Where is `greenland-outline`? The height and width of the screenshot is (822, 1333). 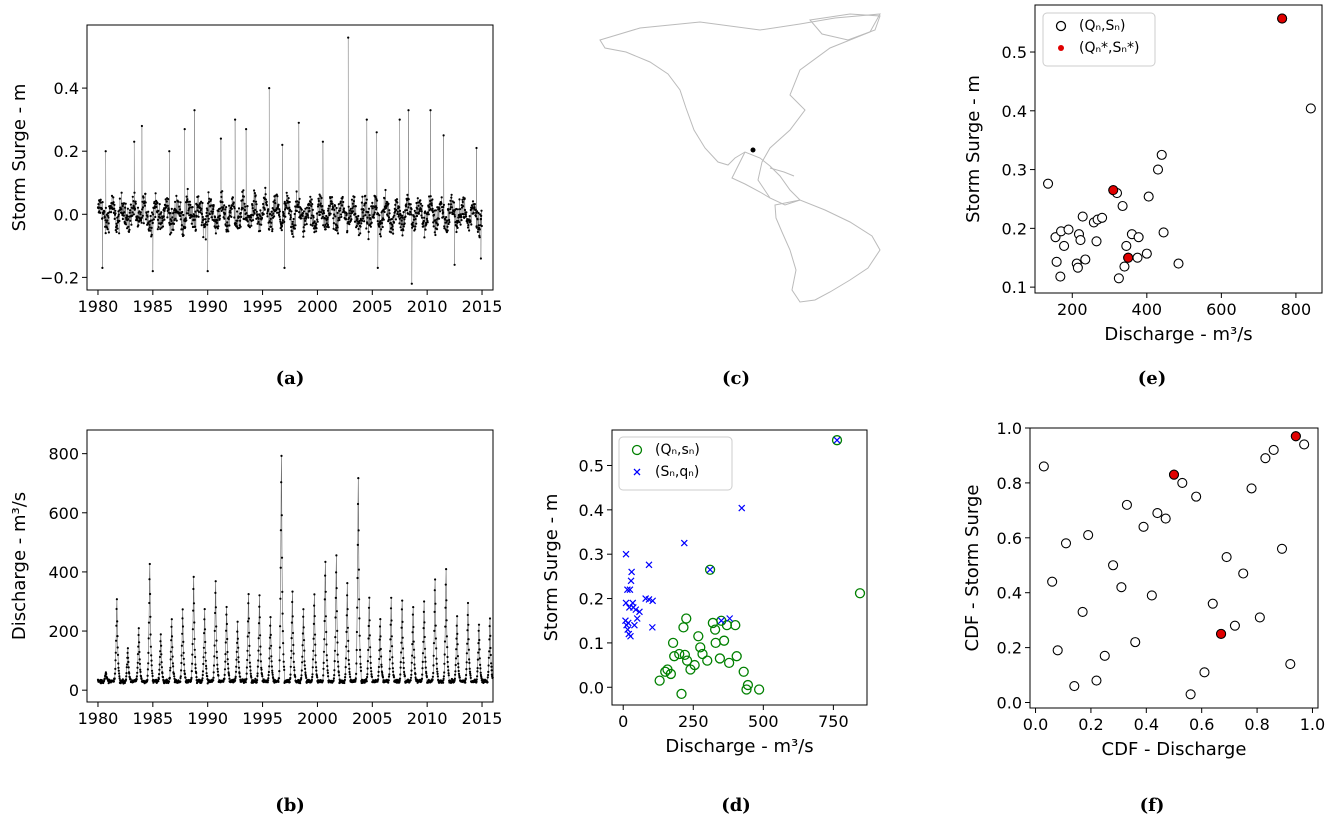 greenland-outline is located at coordinates (845, 27).